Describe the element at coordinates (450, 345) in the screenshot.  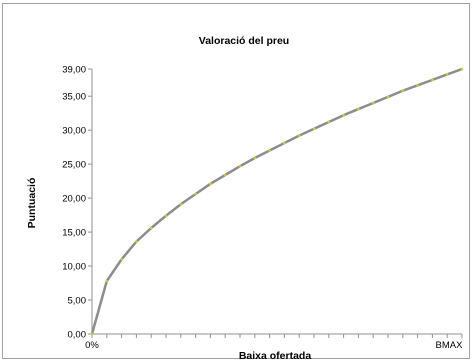
I see `x-tick-label-end: BMAX` at that location.